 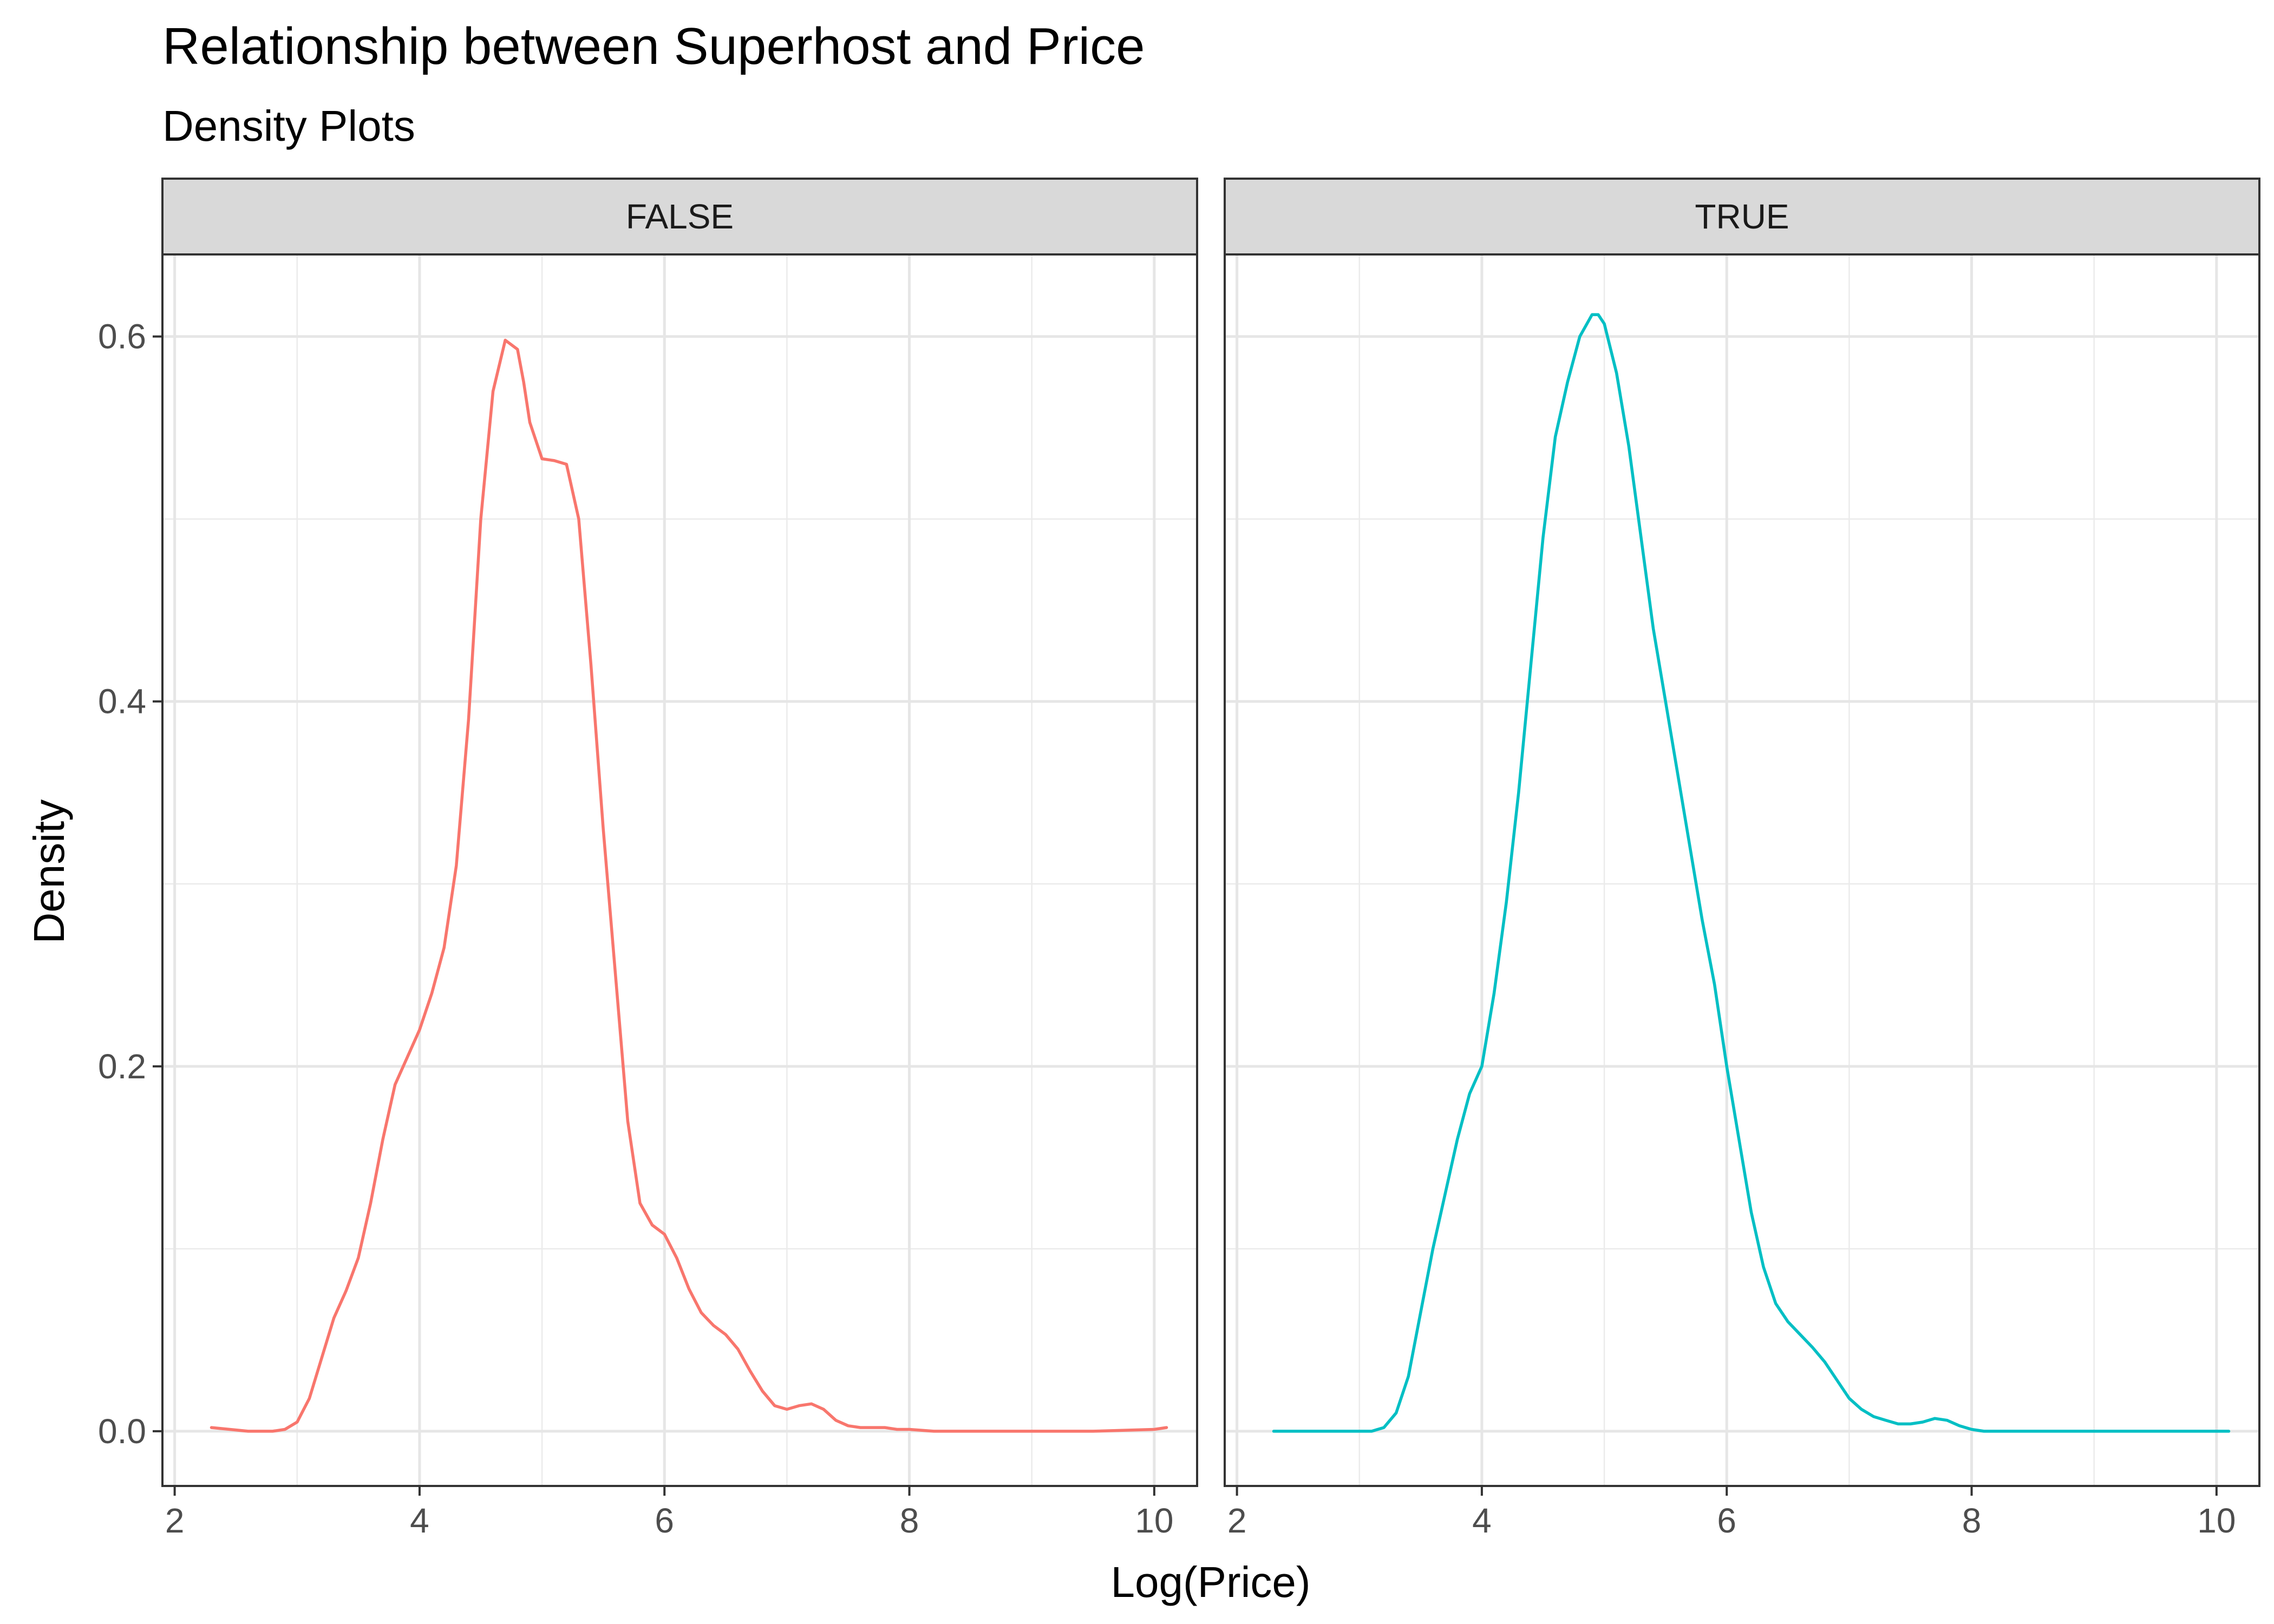 What do you see at coordinates (654, 46) in the screenshot?
I see `chart-title: Relationship between Superhost and Price` at bounding box center [654, 46].